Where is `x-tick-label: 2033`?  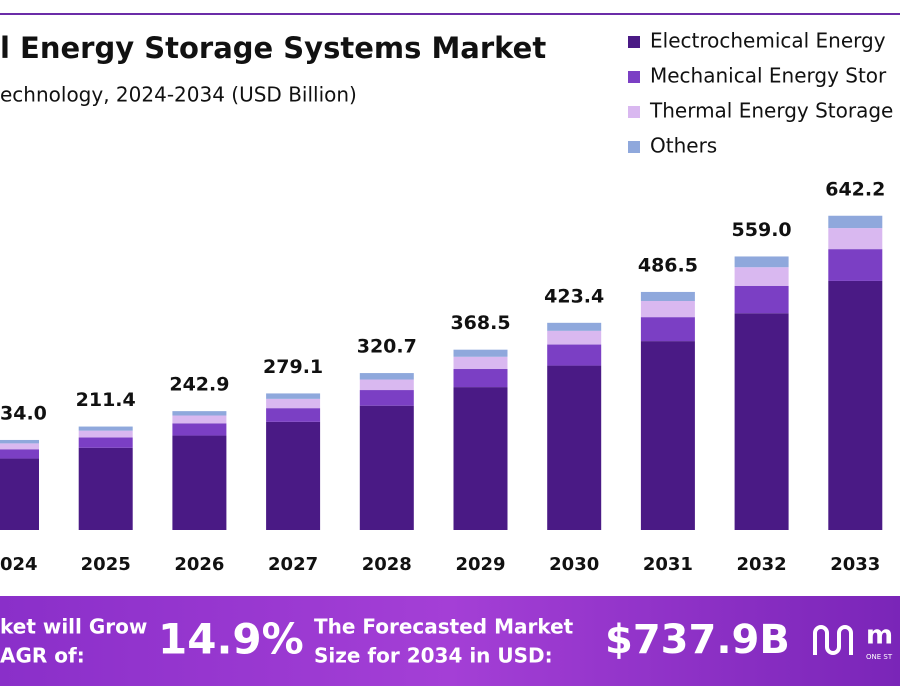 x-tick-label: 2033 is located at coordinates (855, 564).